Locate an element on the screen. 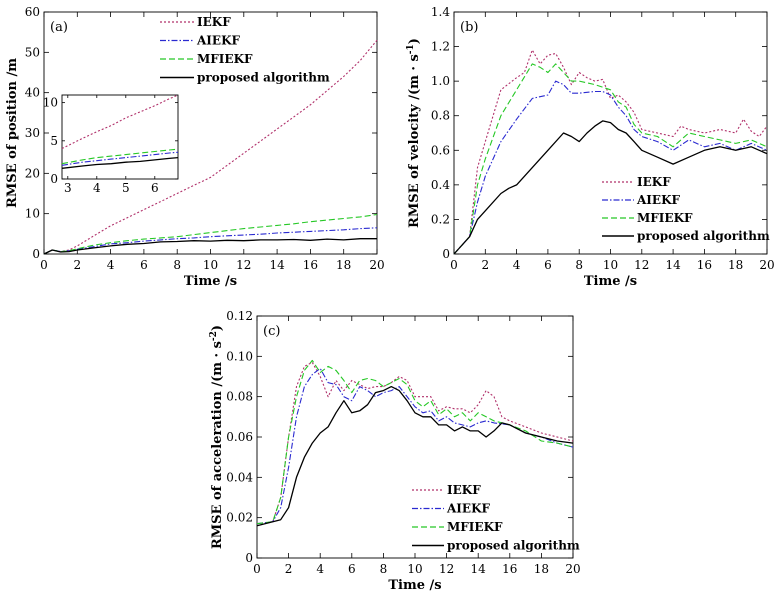 This screenshot has width=776, height=598. c-xtick-label: 18 is located at coordinates (541, 569).